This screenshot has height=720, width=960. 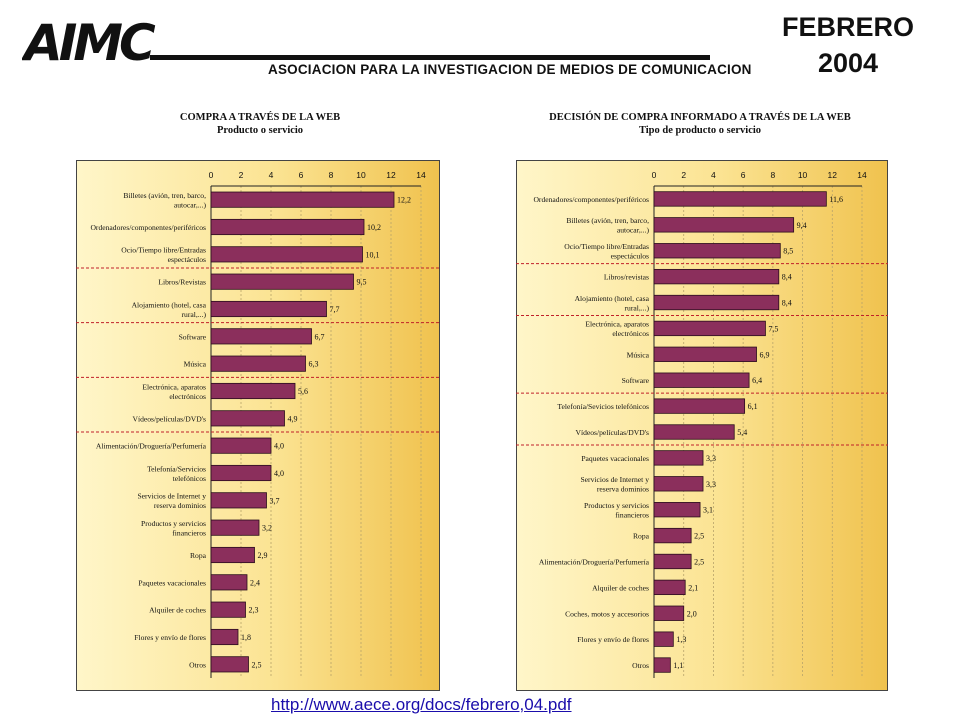 What do you see at coordinates (279, 446) in the screenshot?
I see `bar-value-label: 4,0` at bounding box center [279, 446].